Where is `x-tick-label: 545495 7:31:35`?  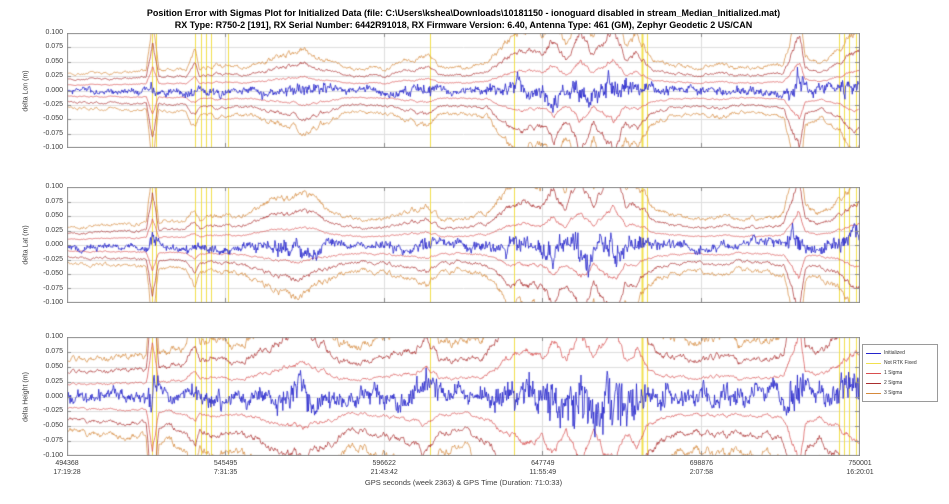 x-tick-label: 545495 7:31:35 is located at coordinates (226, 468).